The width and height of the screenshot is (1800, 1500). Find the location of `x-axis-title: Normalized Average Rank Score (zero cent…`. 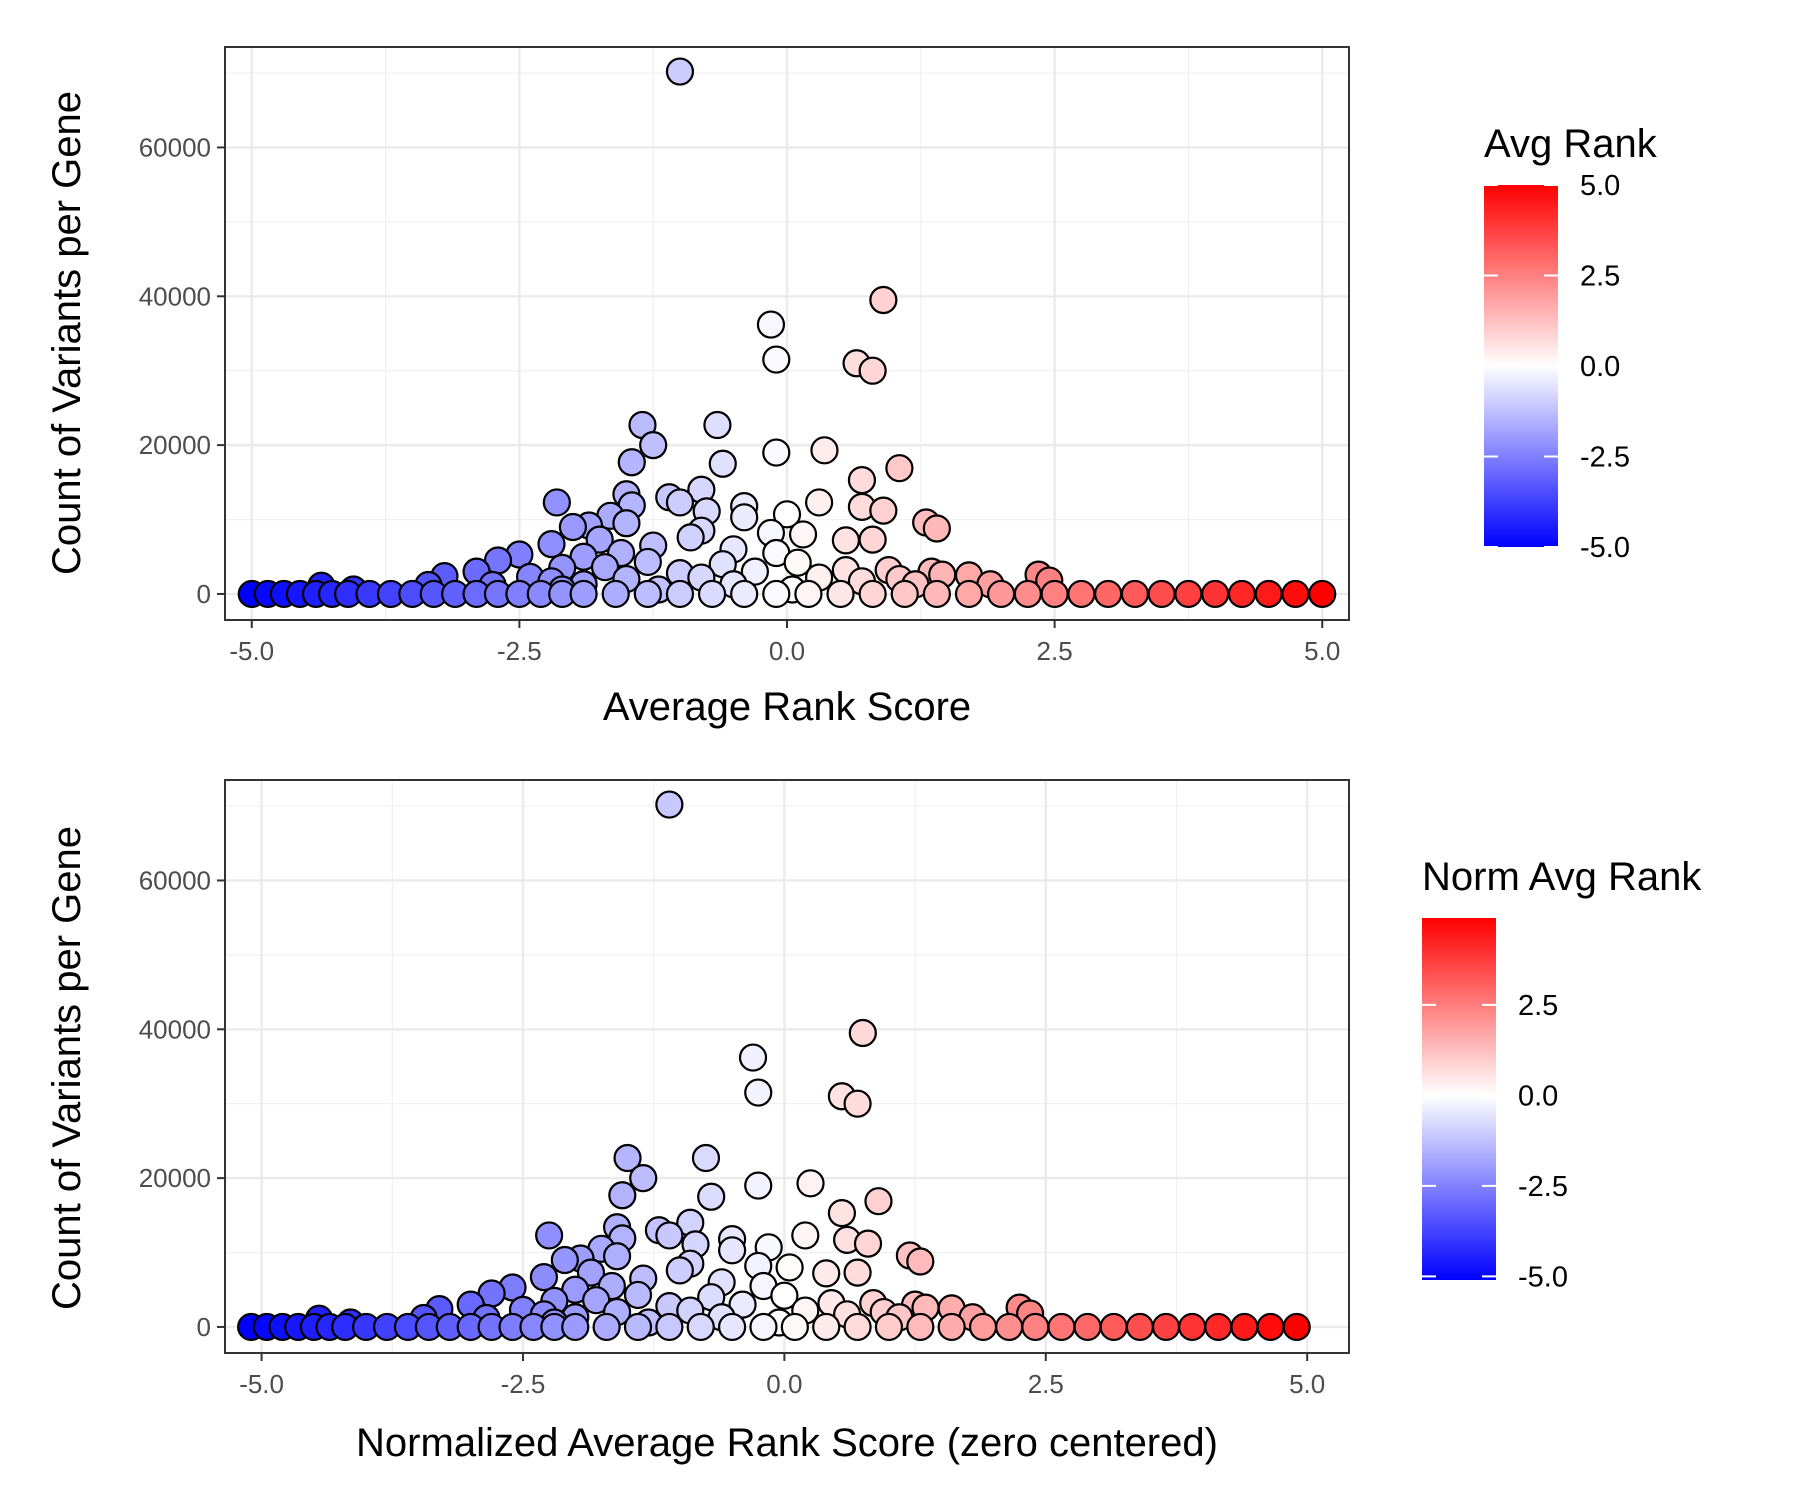

x-axis-title: Normalized Average Rank Score (zero cent… is located at coordinates (787, 1443).